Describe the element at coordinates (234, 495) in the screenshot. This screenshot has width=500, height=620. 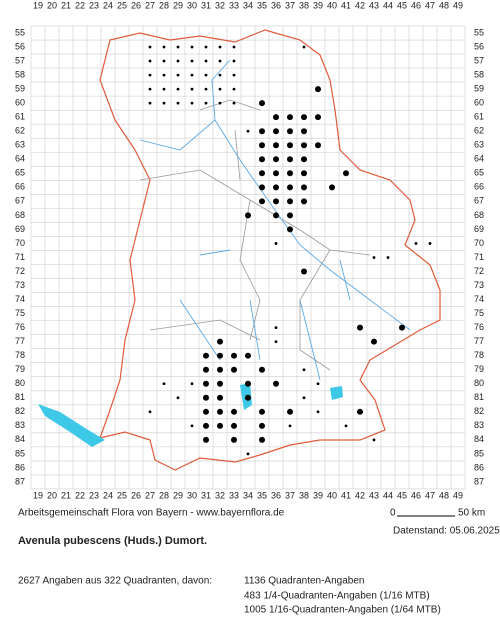
I see `column-label: 33` at that location.